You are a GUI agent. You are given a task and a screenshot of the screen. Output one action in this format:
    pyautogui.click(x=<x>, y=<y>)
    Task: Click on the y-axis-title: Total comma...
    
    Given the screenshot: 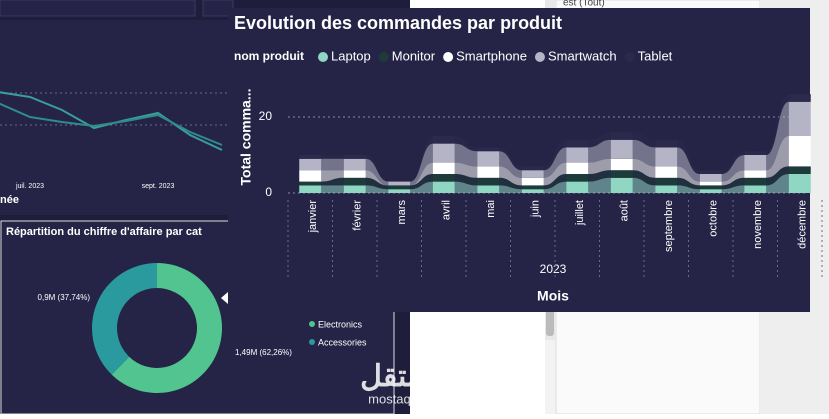 What is the action you would take?
    pyautogui.click(x=246, y=137)
    